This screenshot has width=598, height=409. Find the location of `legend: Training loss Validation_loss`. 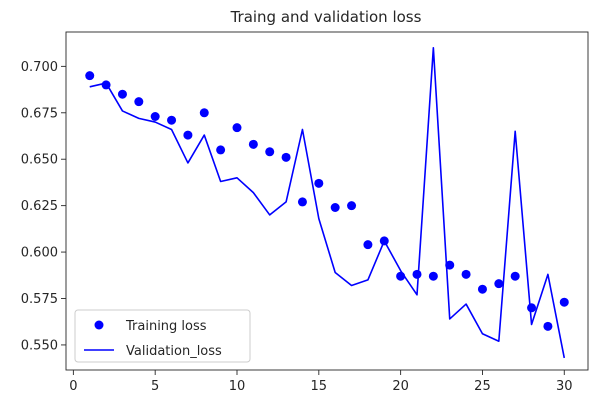

legend: Training loss Validation_loss is located at coordinates (162, 336).